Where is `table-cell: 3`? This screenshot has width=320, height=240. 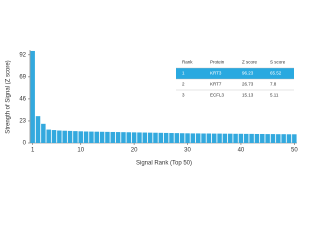 table-cell: 3 is located at coordinates (183, 95).